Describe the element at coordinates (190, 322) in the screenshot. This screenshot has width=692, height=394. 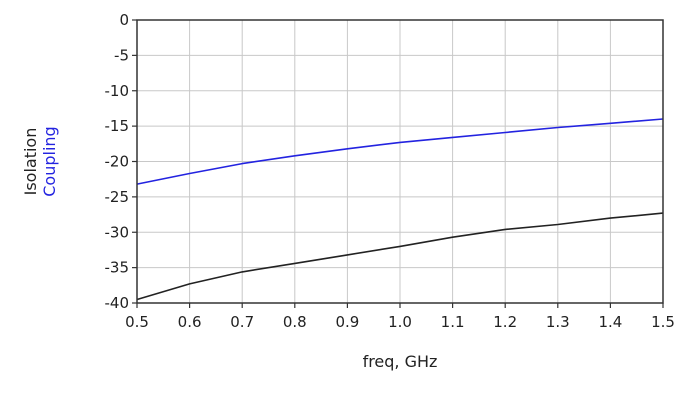
I see `x-tick-label: 0.6` at that location.